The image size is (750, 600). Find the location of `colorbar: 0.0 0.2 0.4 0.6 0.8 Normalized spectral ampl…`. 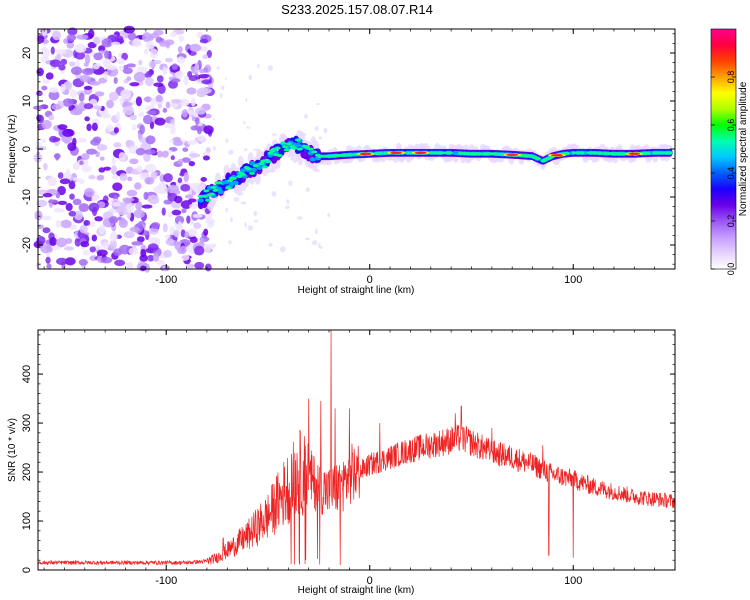

colorbar: 0.0 0.2 0.4 0.6 0.8 Normalized spectral ampl… is located at coordinates (729, 151).